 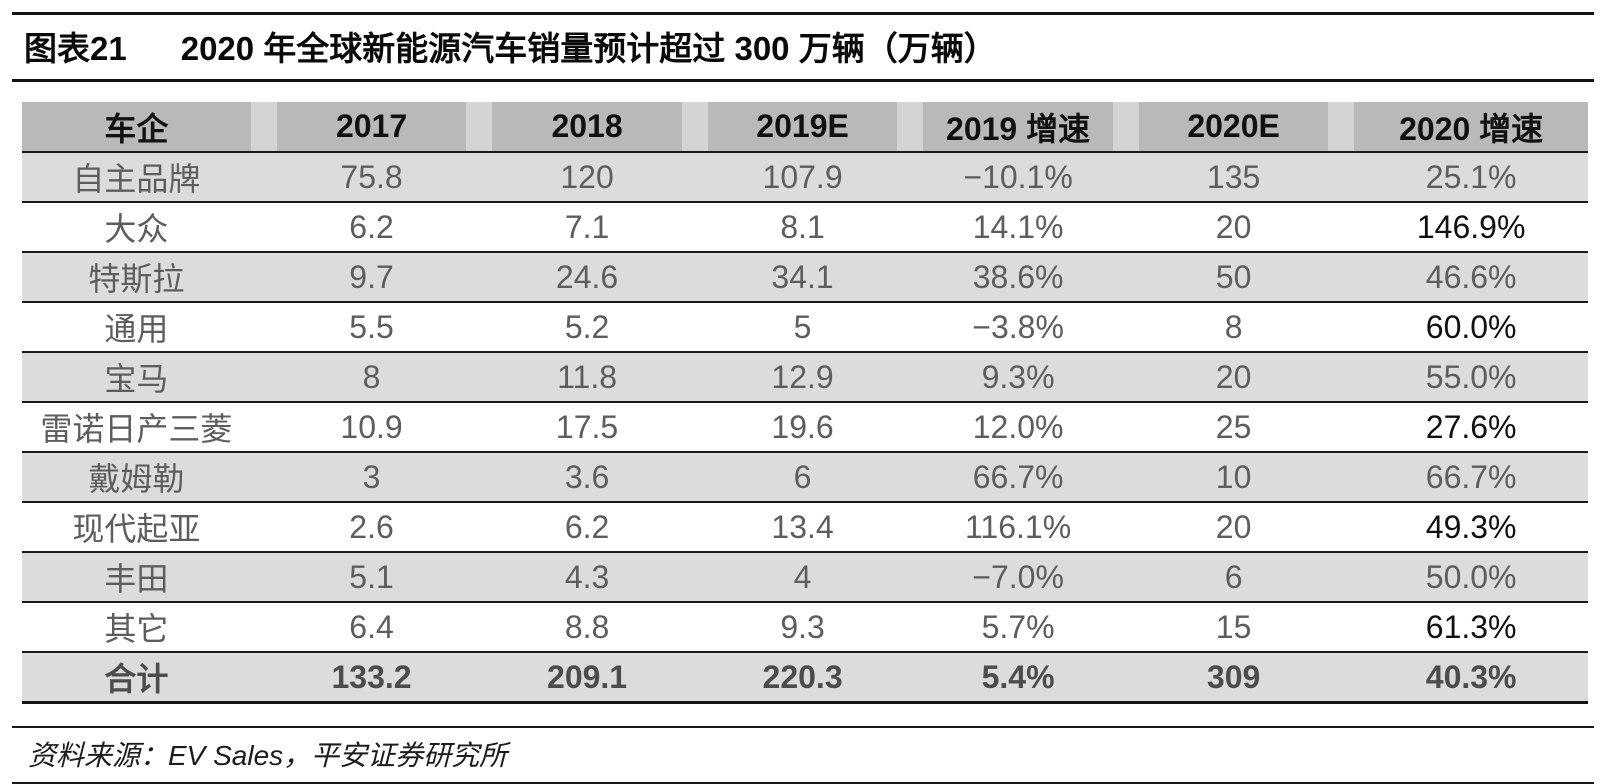 I want to click on cell-value: 133.2, so click(x=371, y=677).